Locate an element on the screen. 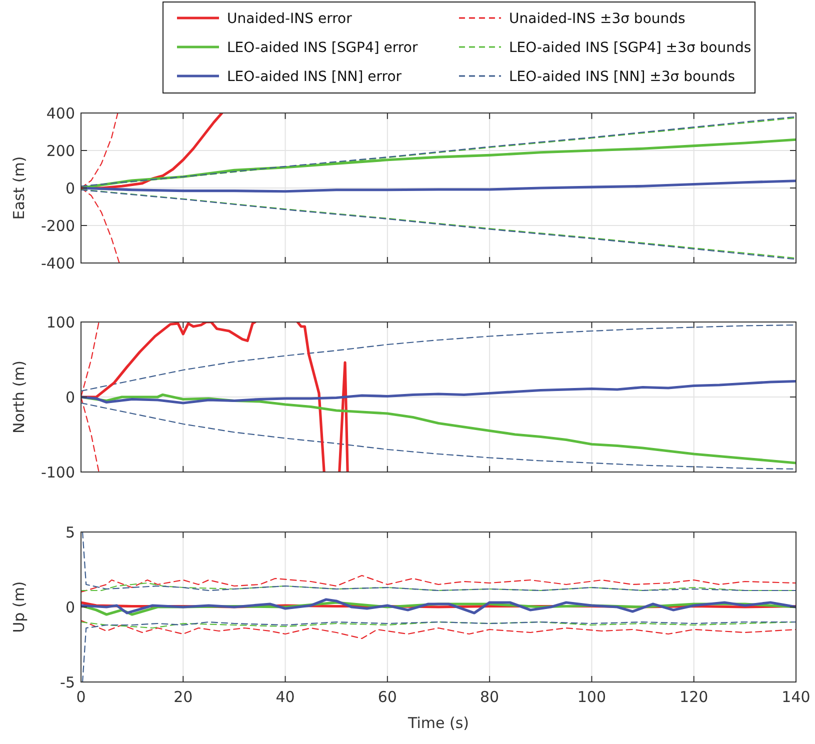 Image resolution: width=815 pixels, height=744 pixels. x-tick-label: 20 is located at coordinates (183, 697).